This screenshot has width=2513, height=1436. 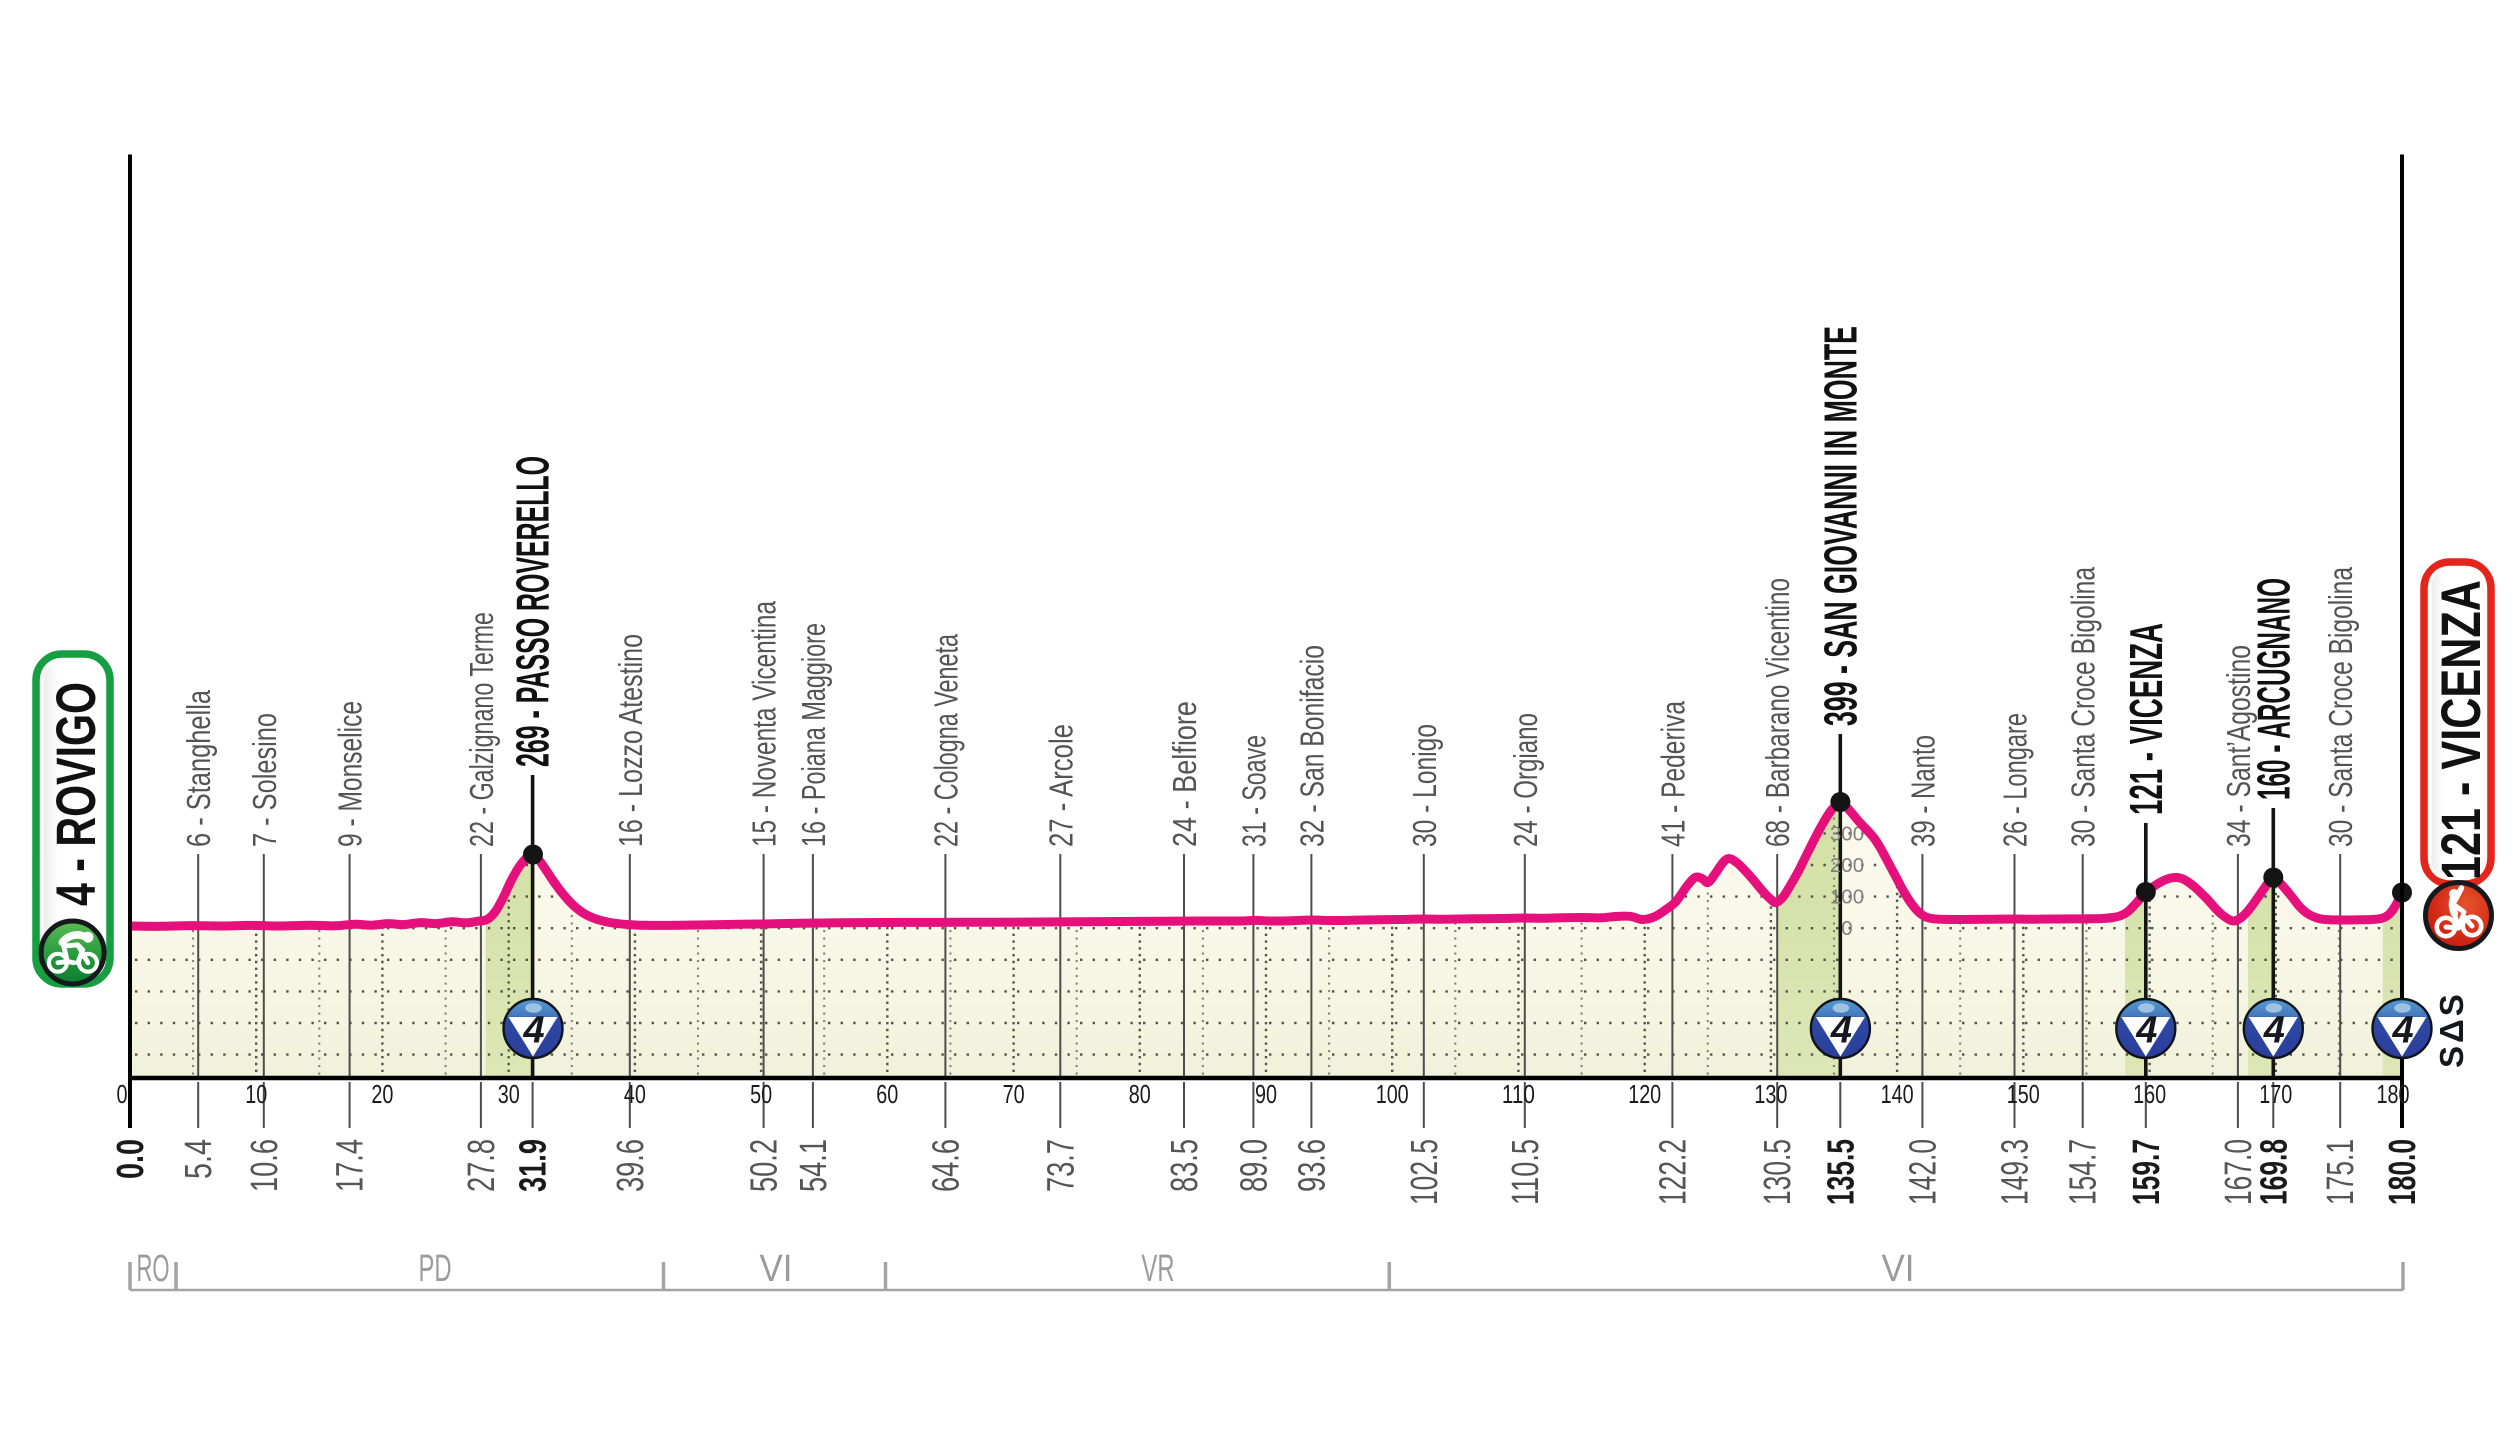 What do you see at coordinates (2341, 1172) in the screenshot?
I see `svg-text: 175.1` at bounding box center [2341, 1172].